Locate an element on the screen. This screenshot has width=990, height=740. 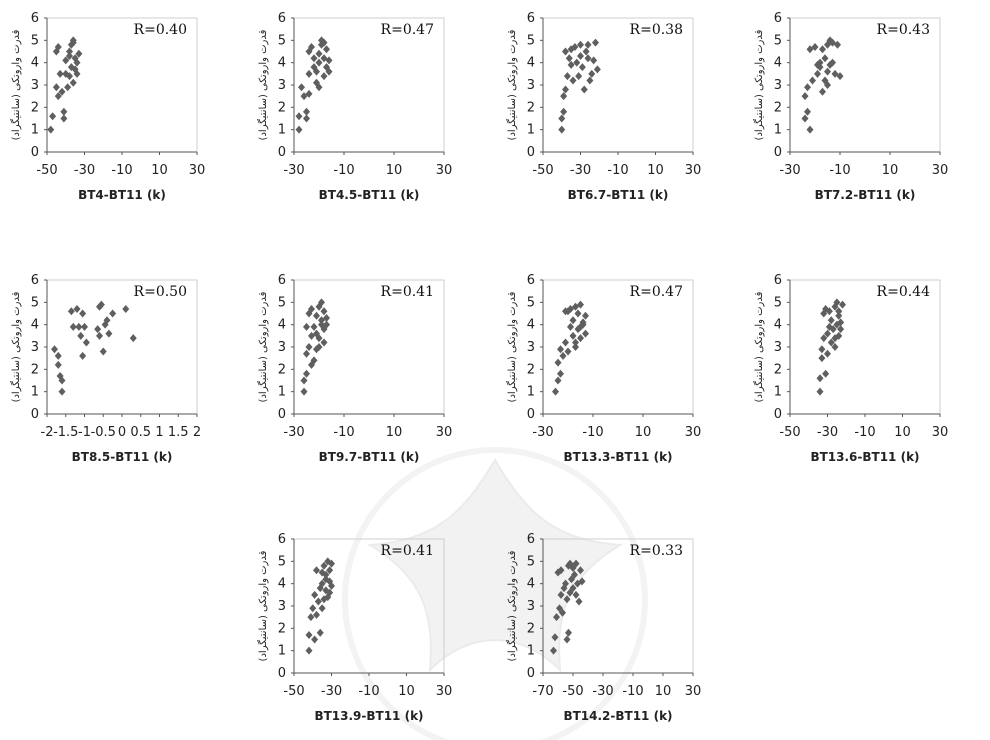
x-tick-label: -0.5 is located at coordinates (103, 432).